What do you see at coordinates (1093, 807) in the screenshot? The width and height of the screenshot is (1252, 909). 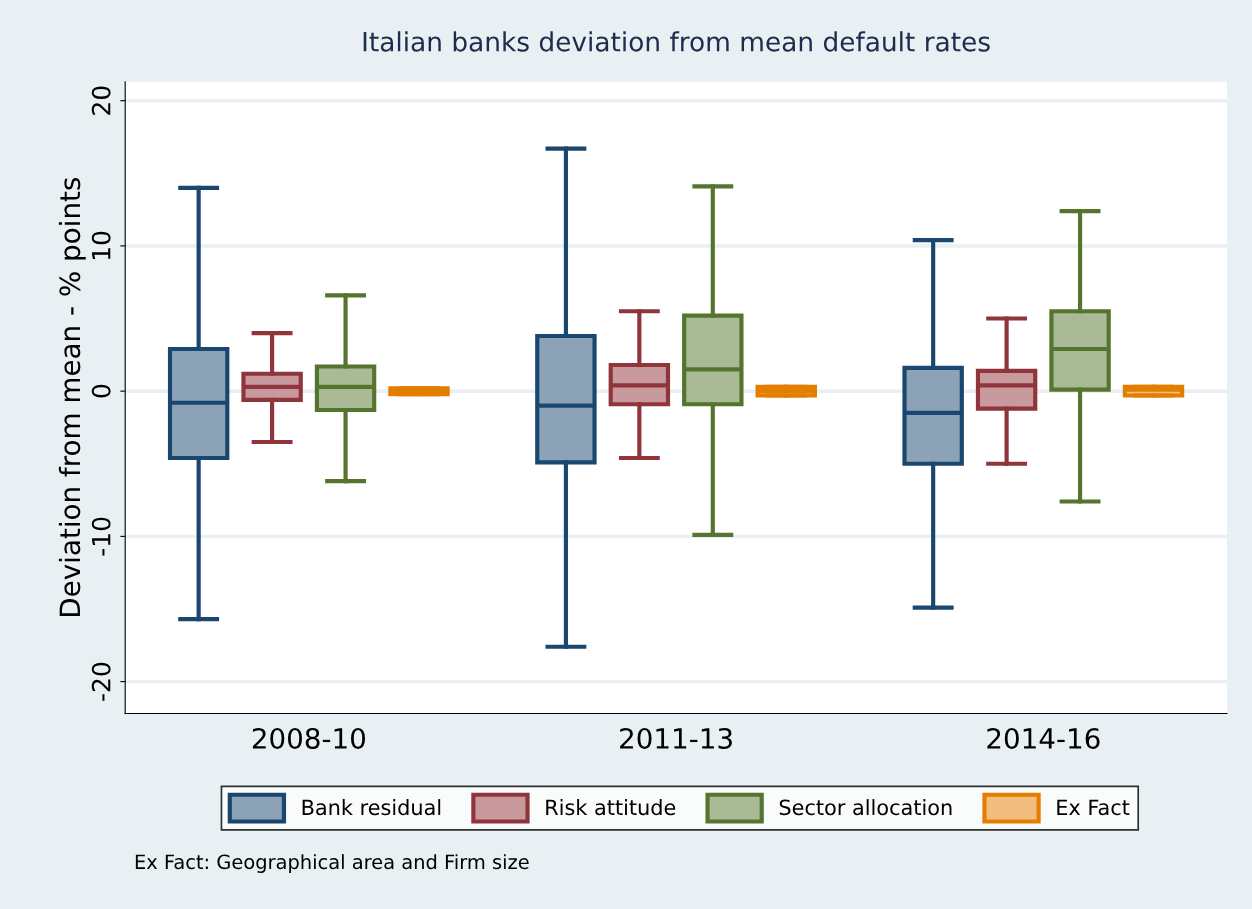 I see `legend-label: Ex Fact` at bounding box center [1093, 807].